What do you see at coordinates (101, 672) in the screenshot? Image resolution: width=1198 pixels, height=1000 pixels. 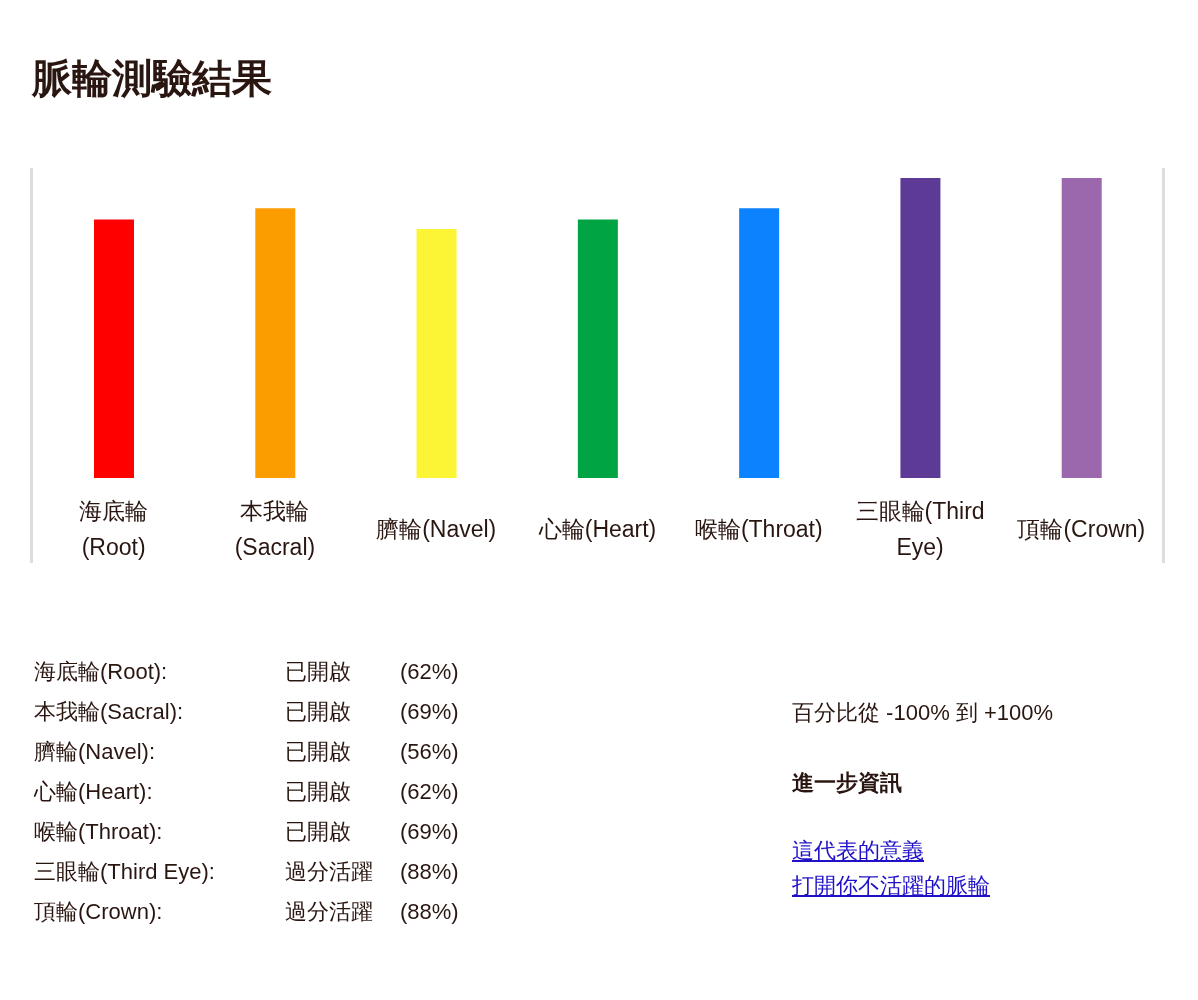 I see `text: 海底輪(Root):` at bounding box center [101, 672].